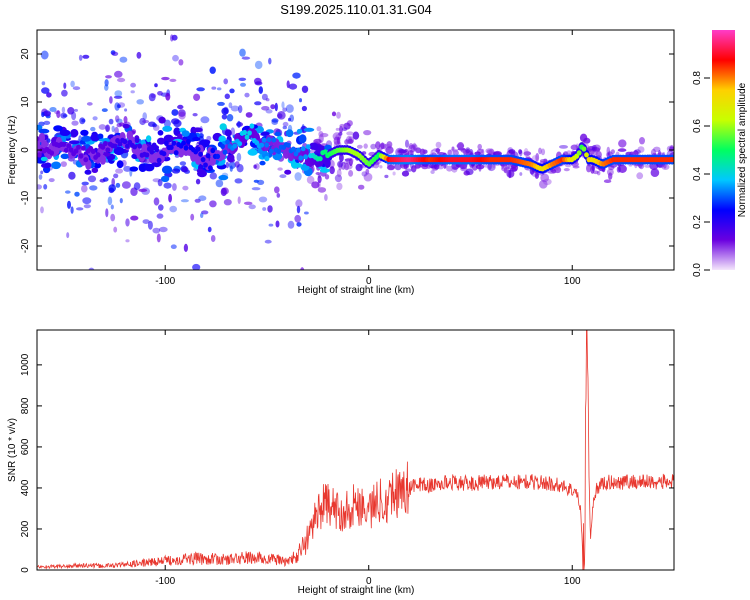 The image size is (750, 600). What do you see at coordinates (356, 290) in the screenshot?
I see `spectrogram-x-label: Height of straight line (km)` at bounding box center [356, 290].